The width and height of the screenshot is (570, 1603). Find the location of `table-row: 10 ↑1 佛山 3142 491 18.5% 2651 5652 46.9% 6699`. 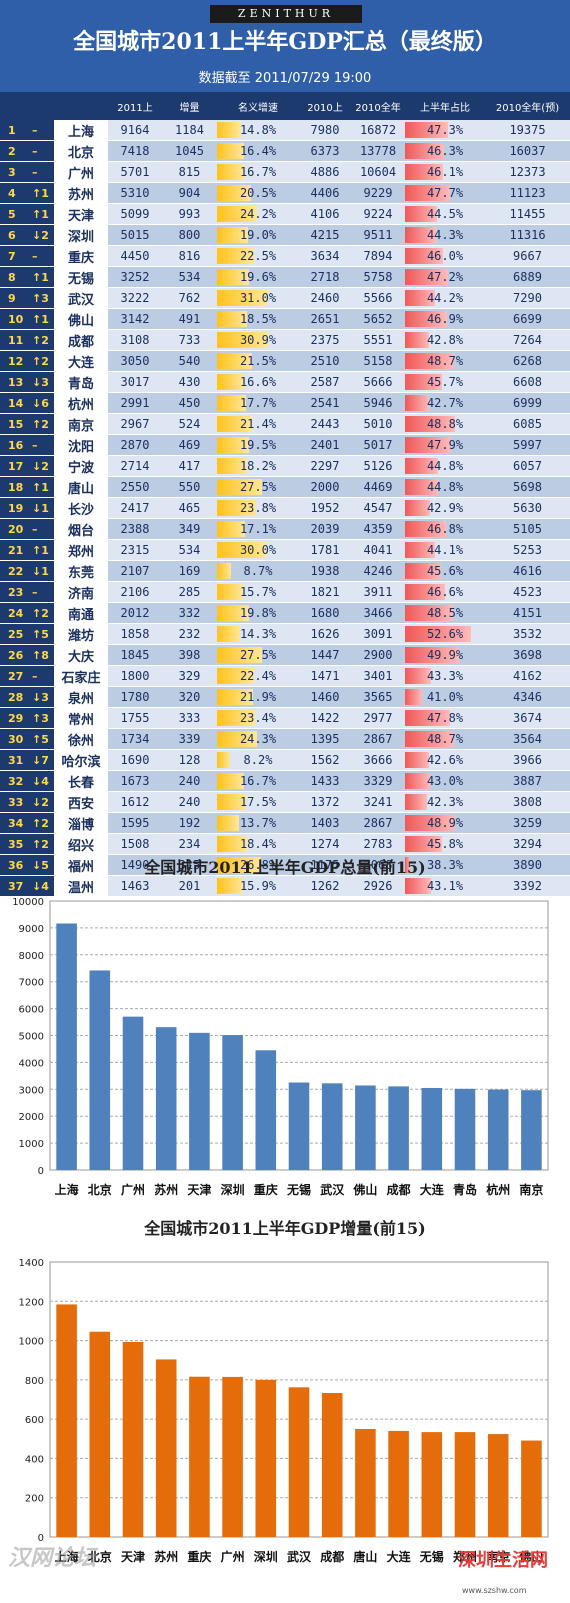

table-row: 10 ↑1 佛山 3142 491 18.5% 2651 5652 46.9% 6699 is located at coordinates (285, 319).